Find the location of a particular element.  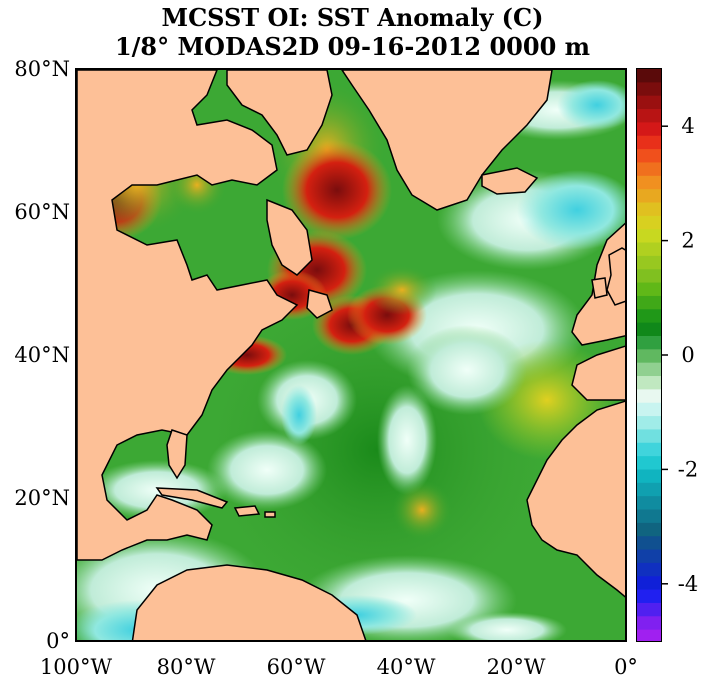

lat-tick-label: 40°N is located at coordinates (42, 355).